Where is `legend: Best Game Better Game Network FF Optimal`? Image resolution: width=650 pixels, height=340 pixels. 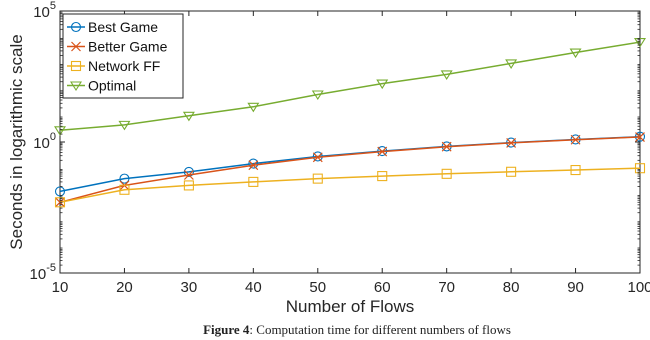 legend: Best Game Better Game Network FF Optimal is located at coordinates (123, 56).